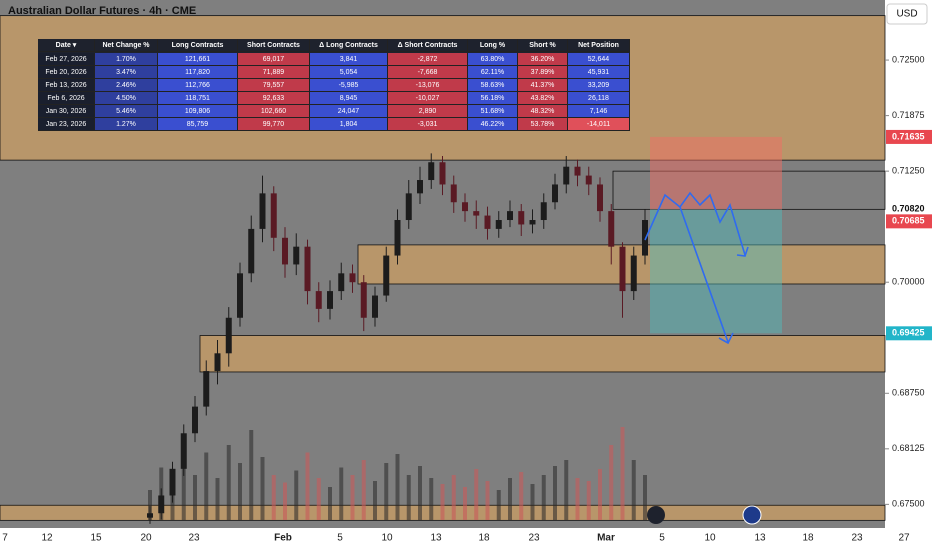 The width and height of the screenshot is (932, 550). Describe the element at coordinates (493, 111) in the screenshot. I see `table-cell: 51.68%` at that location.